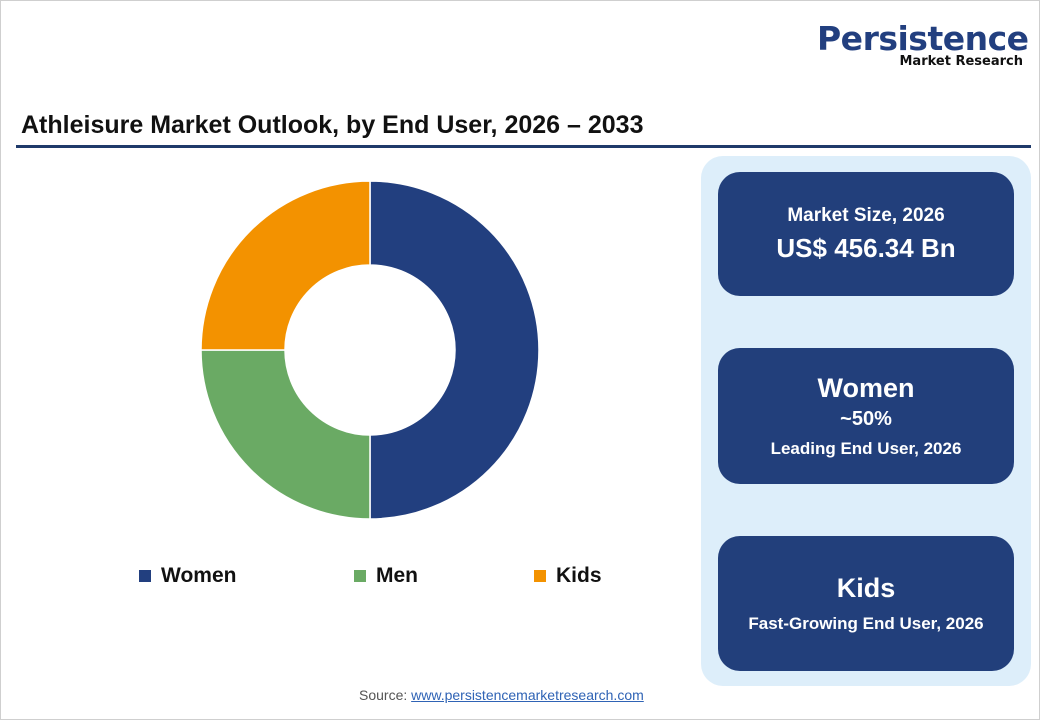 This screenshot has height=720, width=1040. What do you see at coordinates (285, 265) in the screenshot?
I see `donut-slice-kids` at bounding box center [285, 265].